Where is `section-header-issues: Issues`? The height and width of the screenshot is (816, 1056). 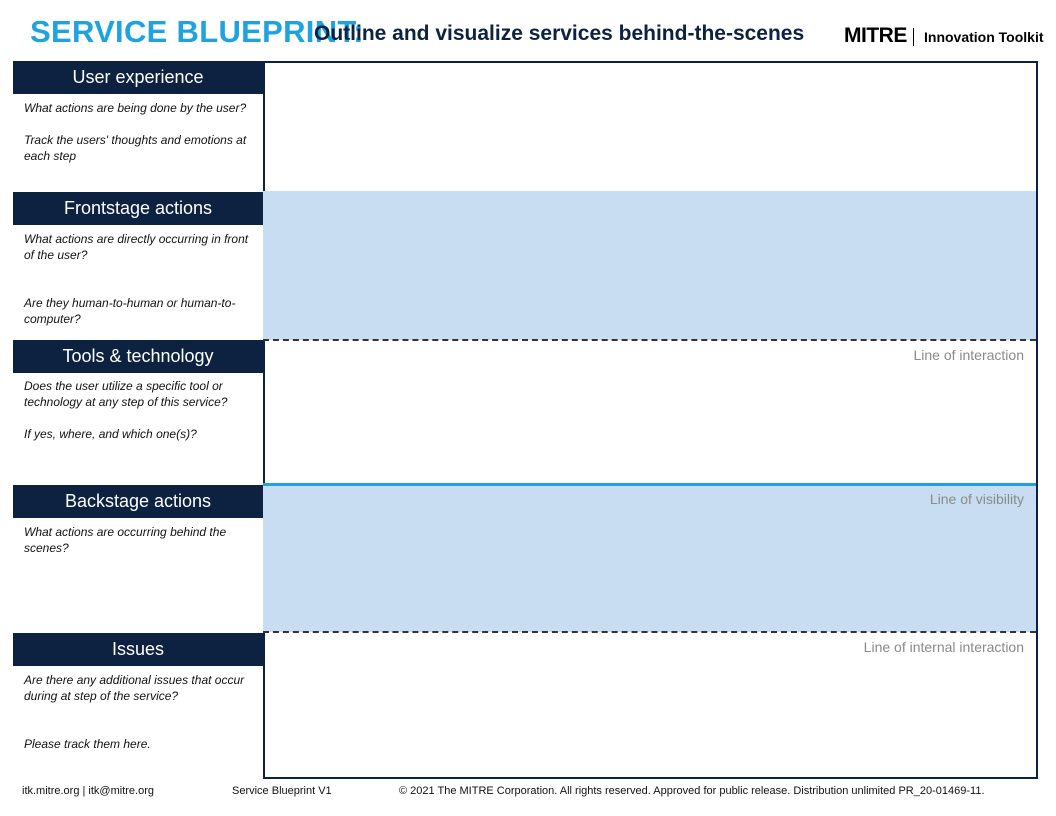 section-header-issues: Issues is located at coordinates (138, 649).